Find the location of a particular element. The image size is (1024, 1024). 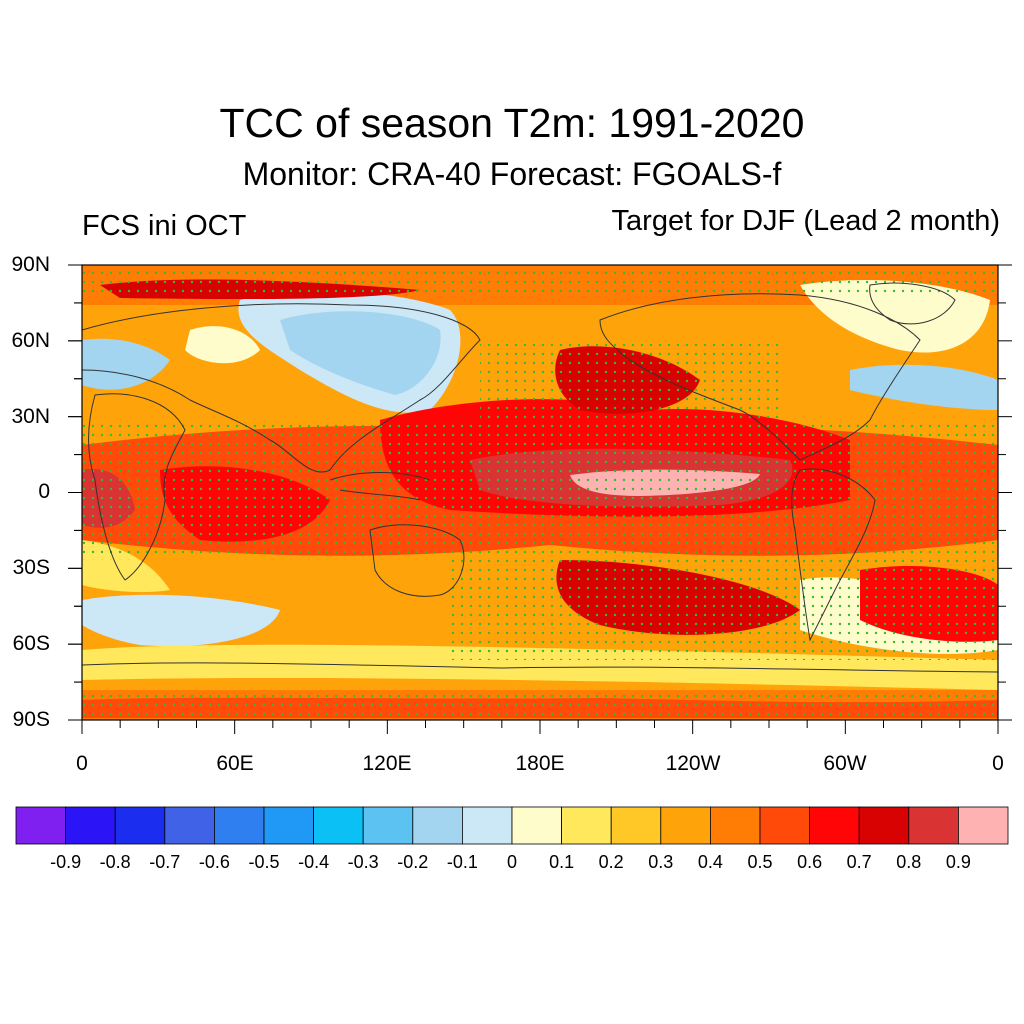

field-na-negative is located at coordinates (924, 387).